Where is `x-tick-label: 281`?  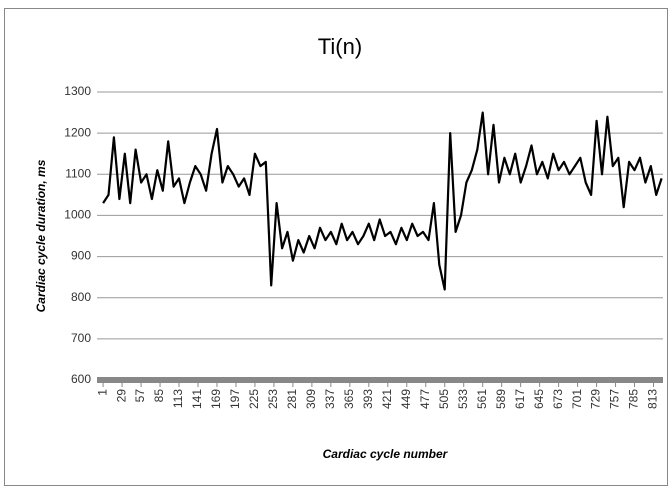 x-tick-label: 281 is located at coordinates (292, 399).